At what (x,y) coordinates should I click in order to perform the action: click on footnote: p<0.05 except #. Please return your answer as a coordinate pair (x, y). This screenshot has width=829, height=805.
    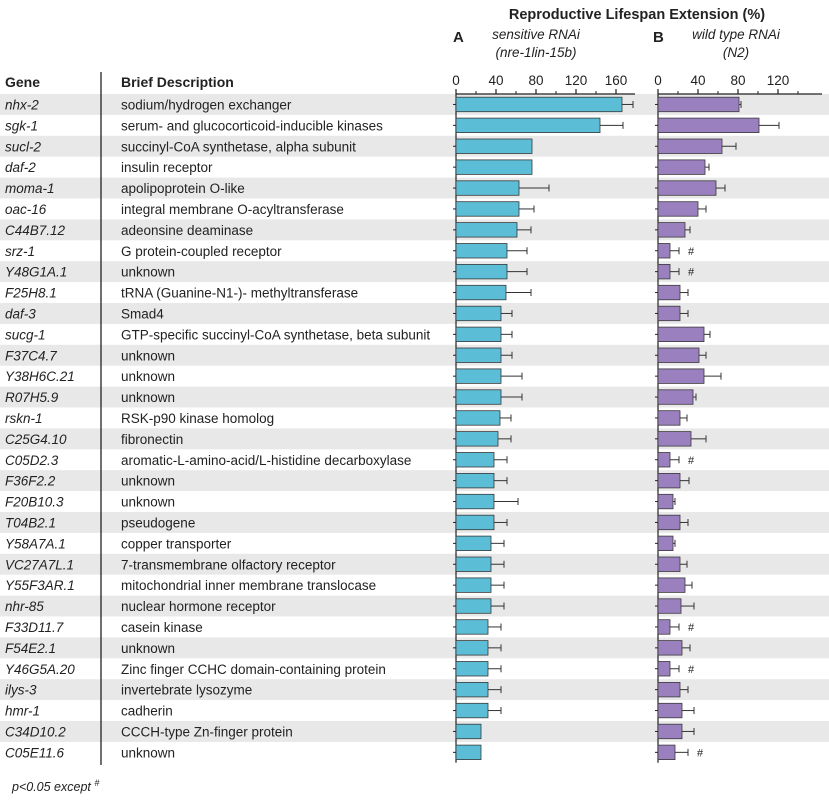
    Looking at the image, I should click on (55, 786).